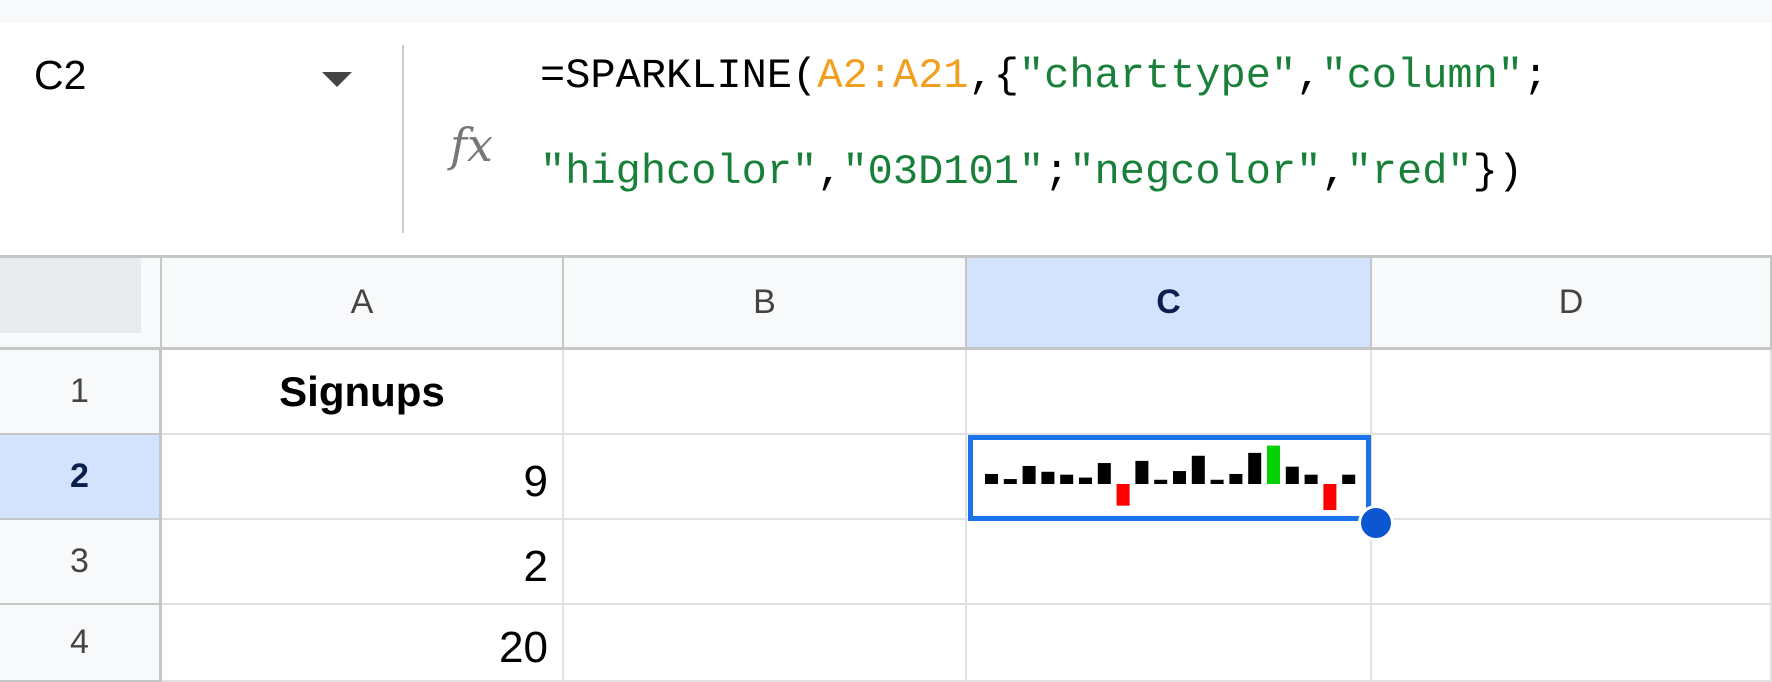 Image resolution: width=1772 pixels, height=682 pixels. Describe the element at coordinates (993, 76) in the screenshot. I see `formula-token: ,{` at that location.